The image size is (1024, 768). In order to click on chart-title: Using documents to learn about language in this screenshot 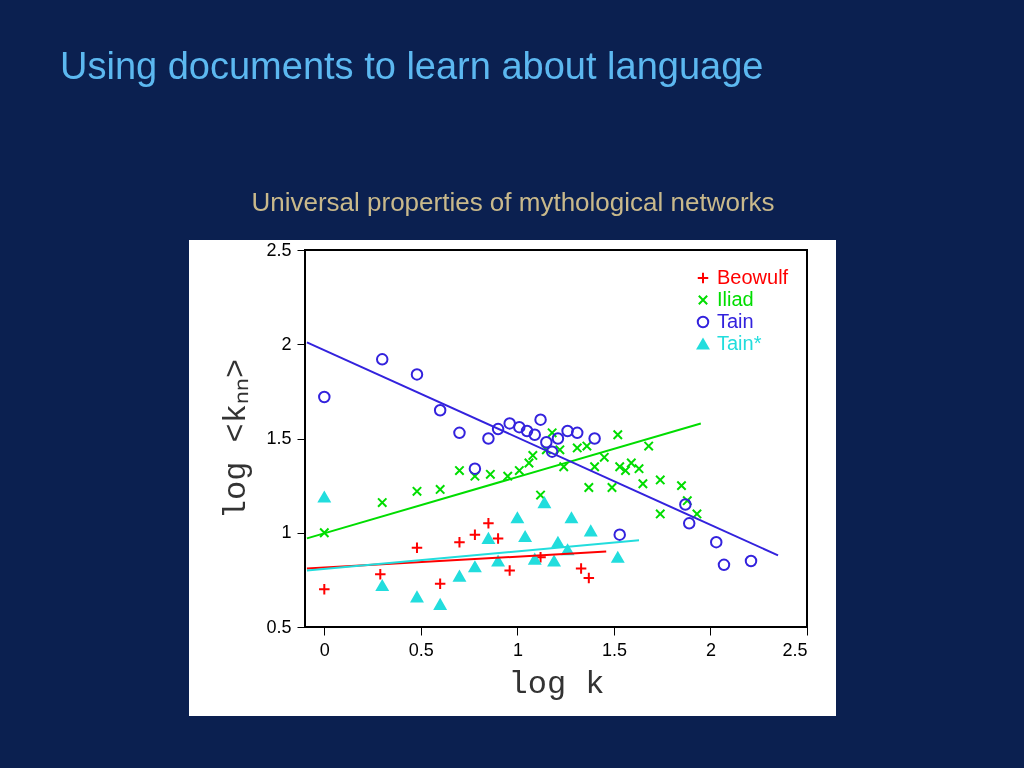, I will do `click(412, 66)`.